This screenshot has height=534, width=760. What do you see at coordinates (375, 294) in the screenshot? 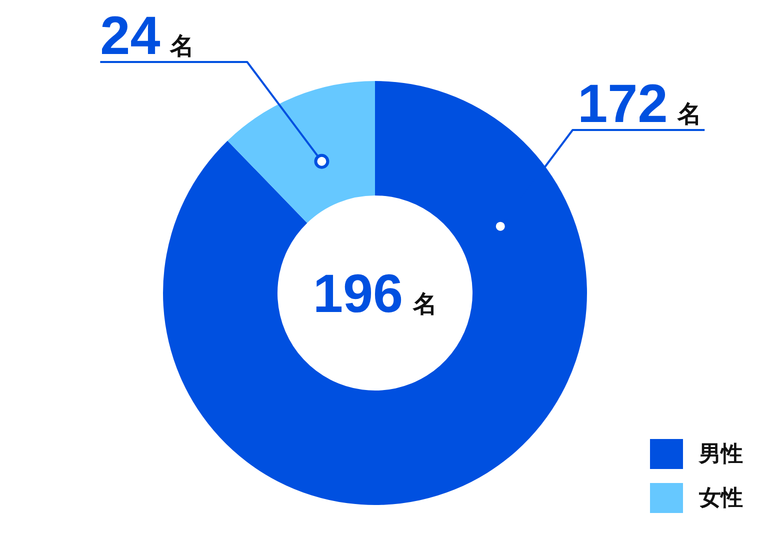
I see `text: 196 名` at bounding box center [375, 294].